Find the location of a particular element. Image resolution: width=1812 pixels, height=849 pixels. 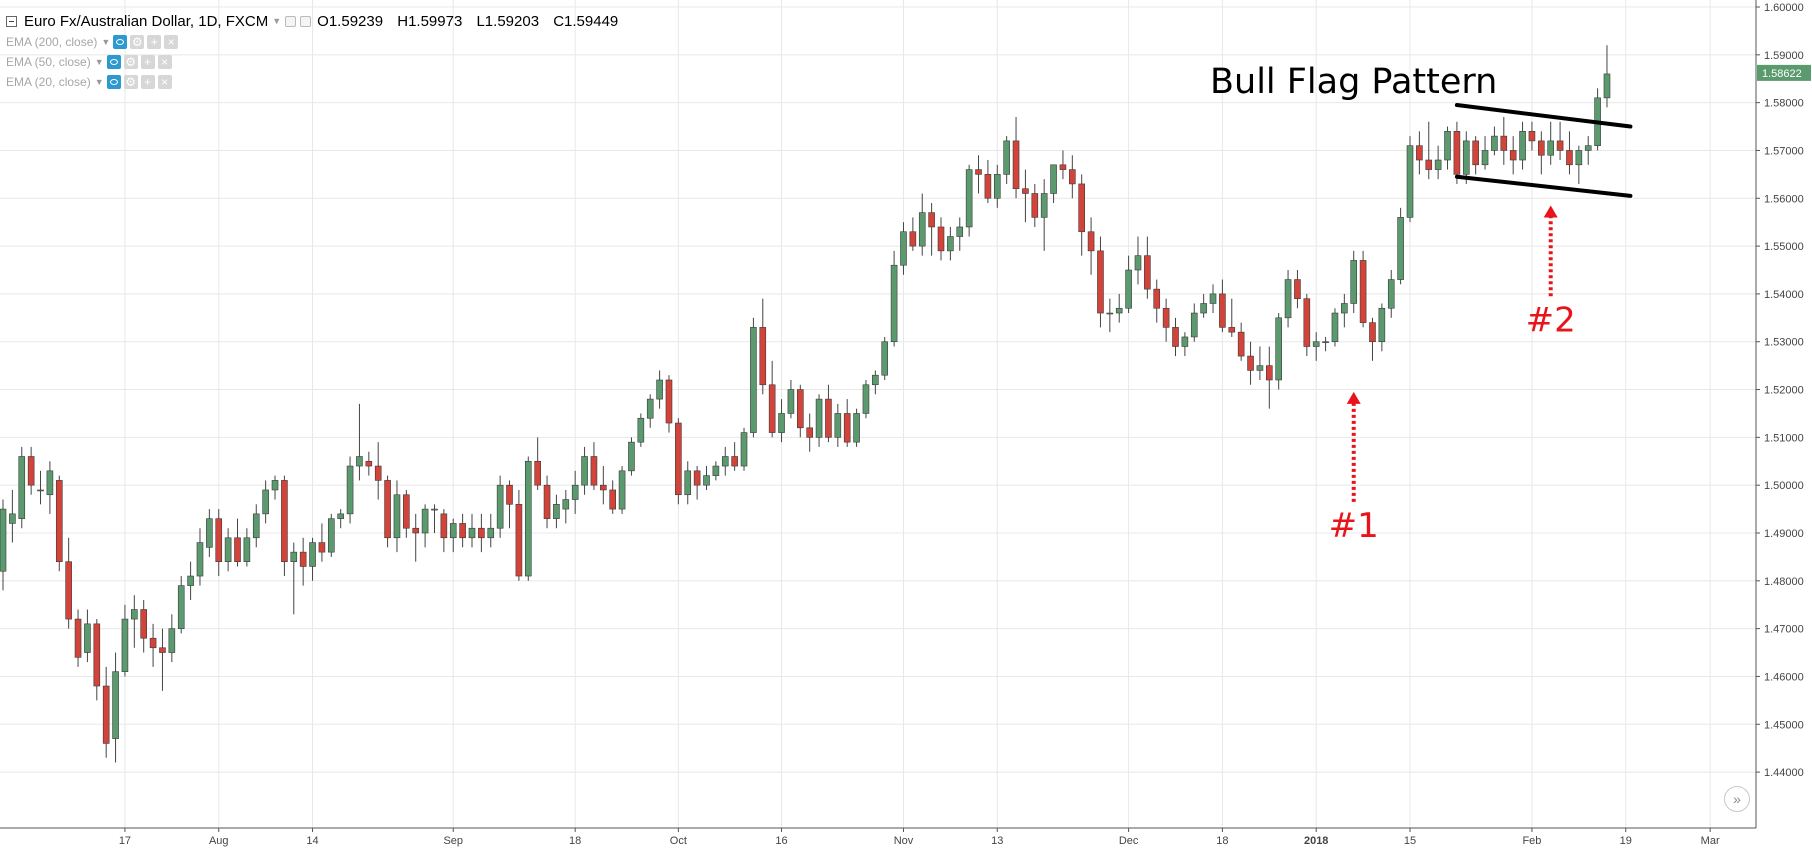

collapse-icon is located at coordinates (11, 21).